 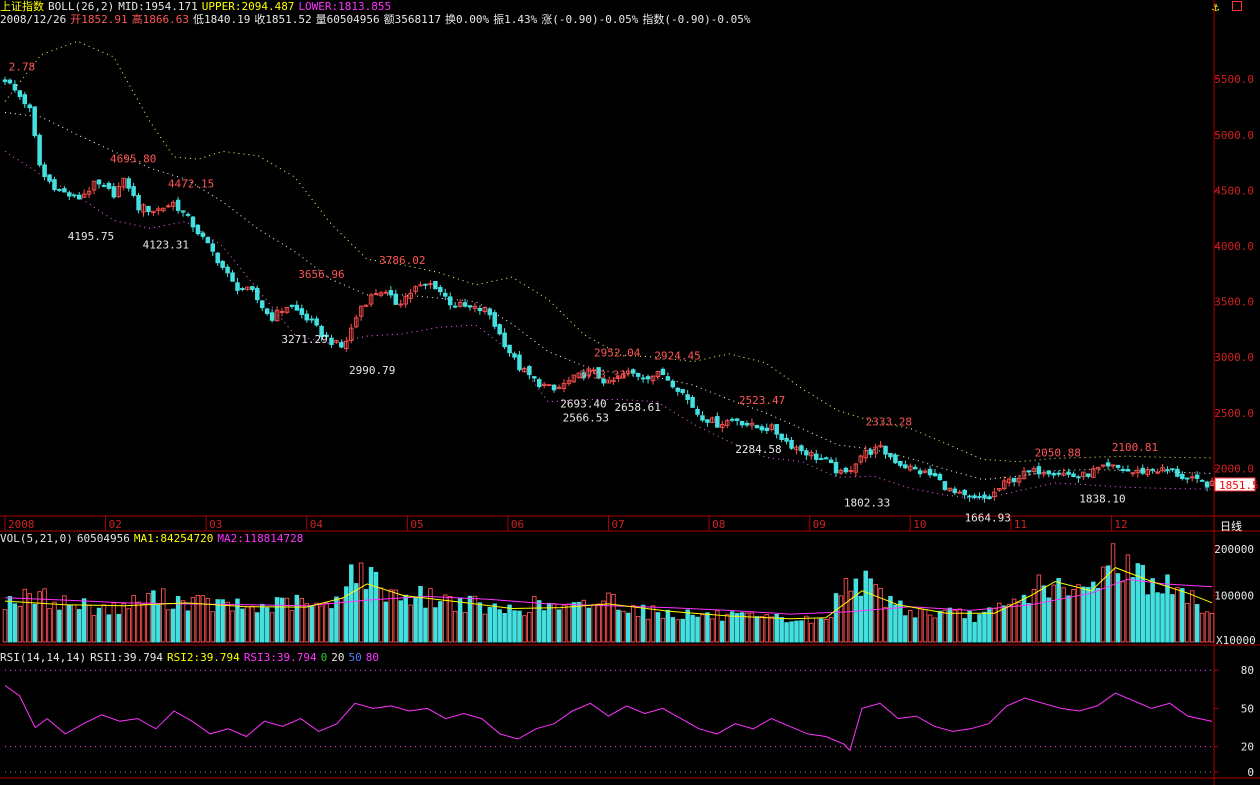 I want to click on extreme-price-label: 2990.79, so click(x=372, y=370).